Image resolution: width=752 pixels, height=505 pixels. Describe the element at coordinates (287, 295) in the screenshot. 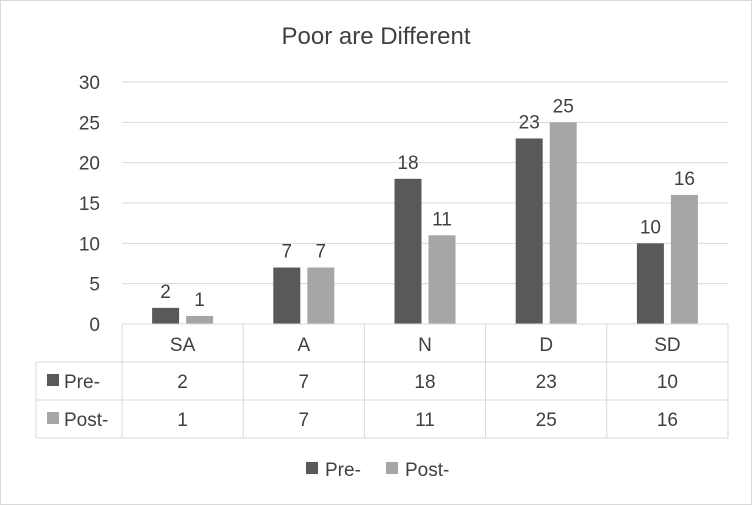

I see `bar-pre-a` at that location.